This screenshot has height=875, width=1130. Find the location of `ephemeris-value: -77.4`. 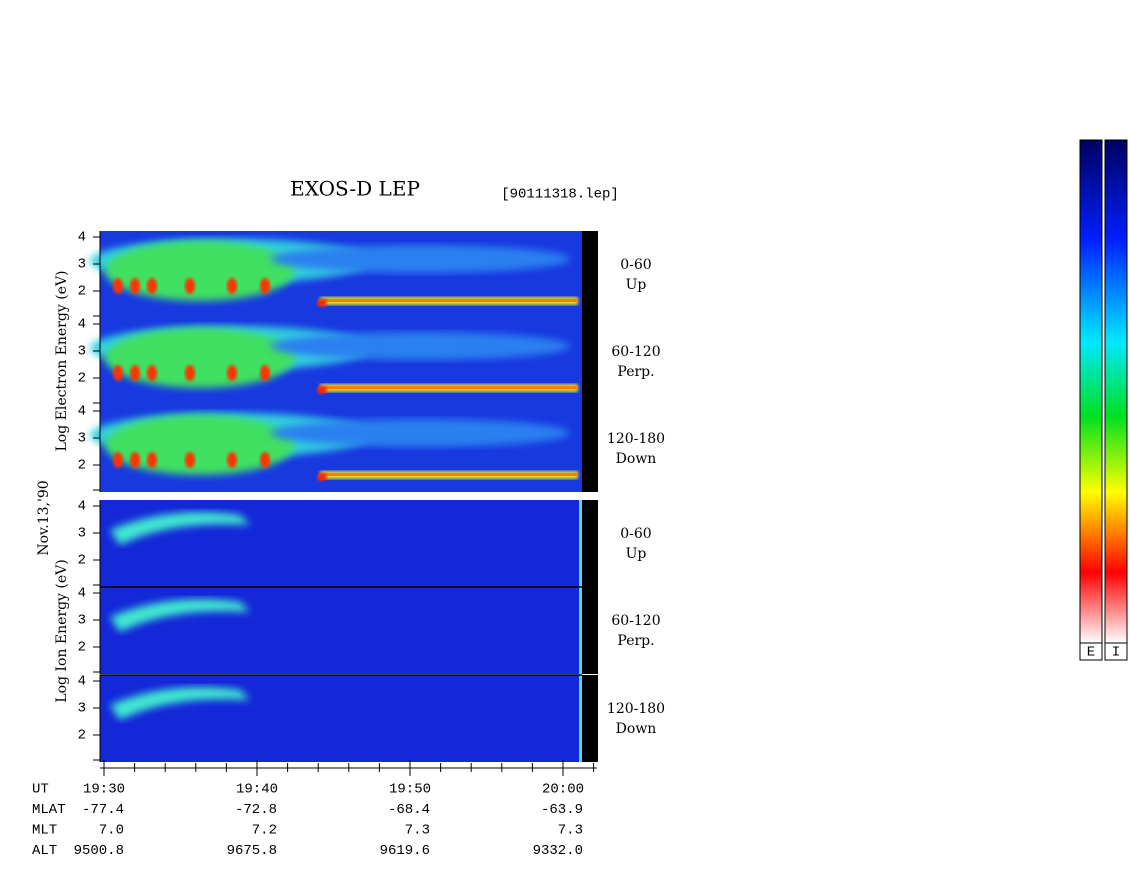

ephemeris-value: -77.4 is located at coordinates (103, 810).